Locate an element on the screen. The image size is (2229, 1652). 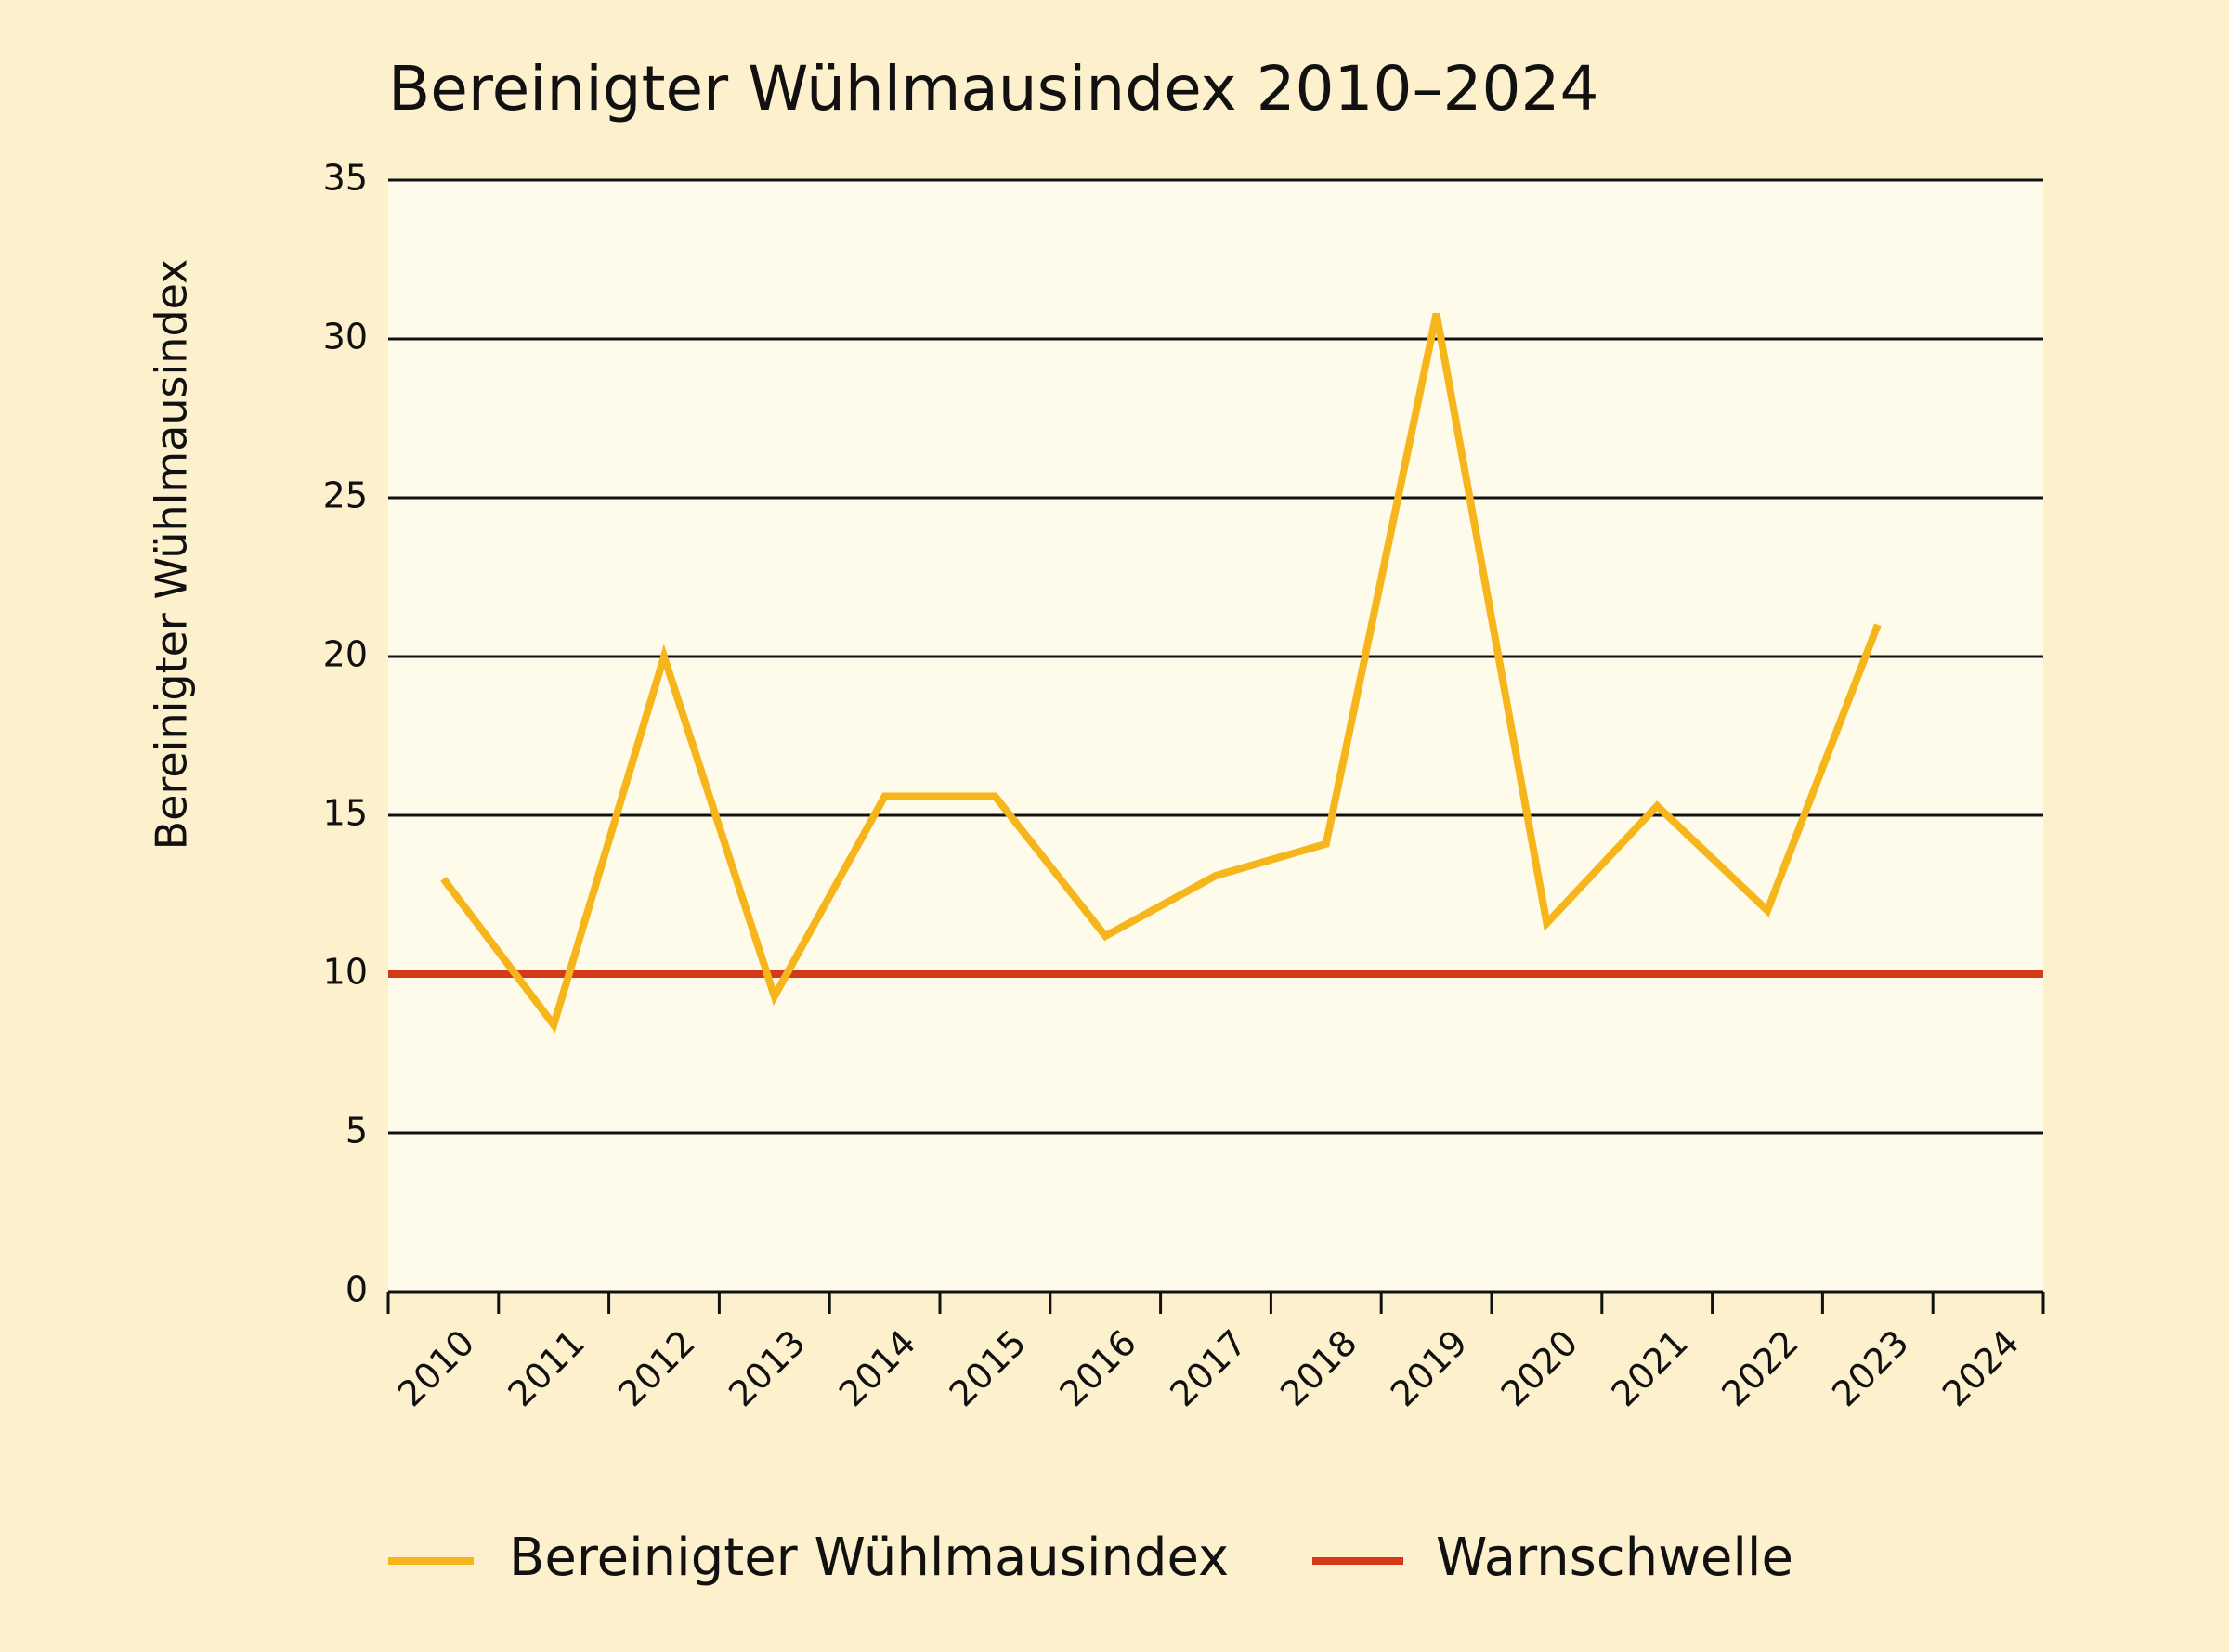
x-tick-label: 2010 is located at coordinates (436, 1369).